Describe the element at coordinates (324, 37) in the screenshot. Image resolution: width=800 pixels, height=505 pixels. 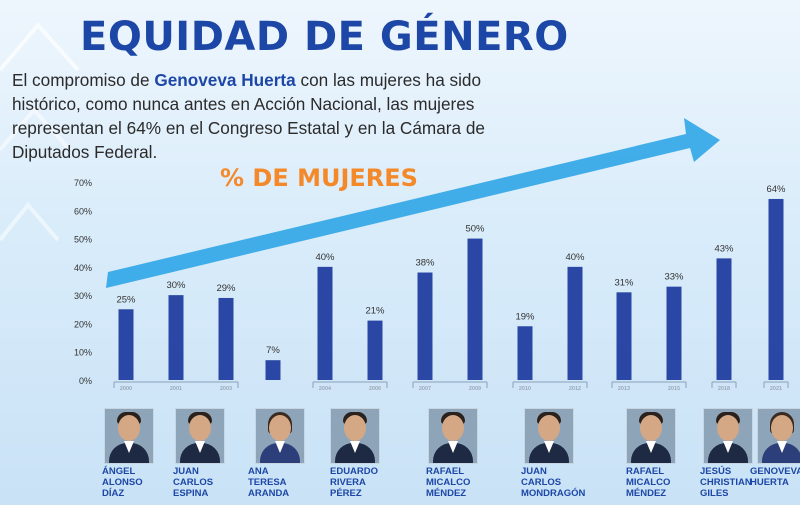
I see `page-title: EQUIDAD DE GÉNERO` at that location.